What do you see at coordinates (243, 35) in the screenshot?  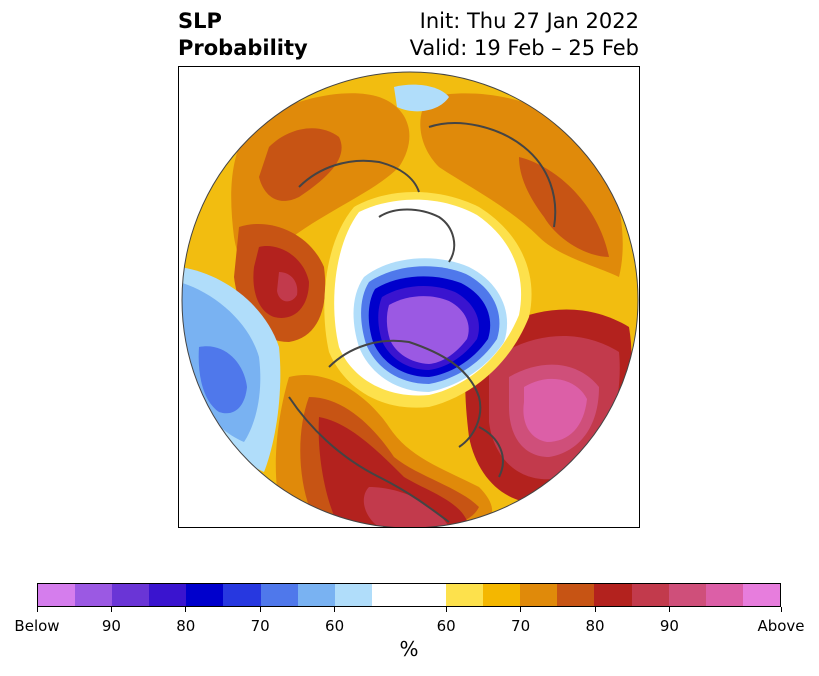 I see `map-title: SLP Probability` at bounding box center [243, 35].